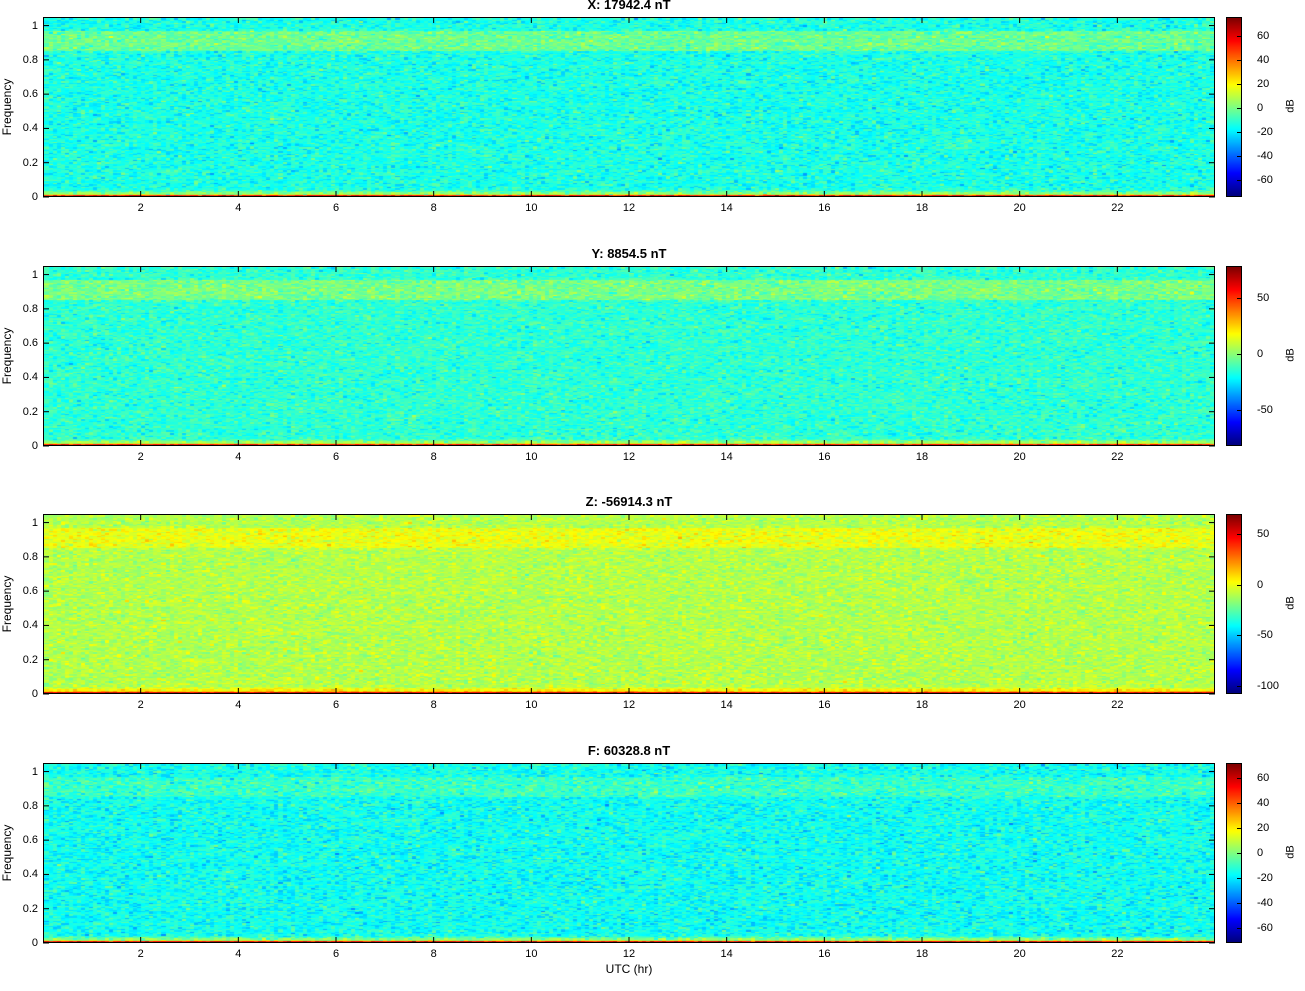  Describe the element at coordinates (629, 253) in the screenshot. I see `chart-title: Y: 8854.5 nT` at that location.